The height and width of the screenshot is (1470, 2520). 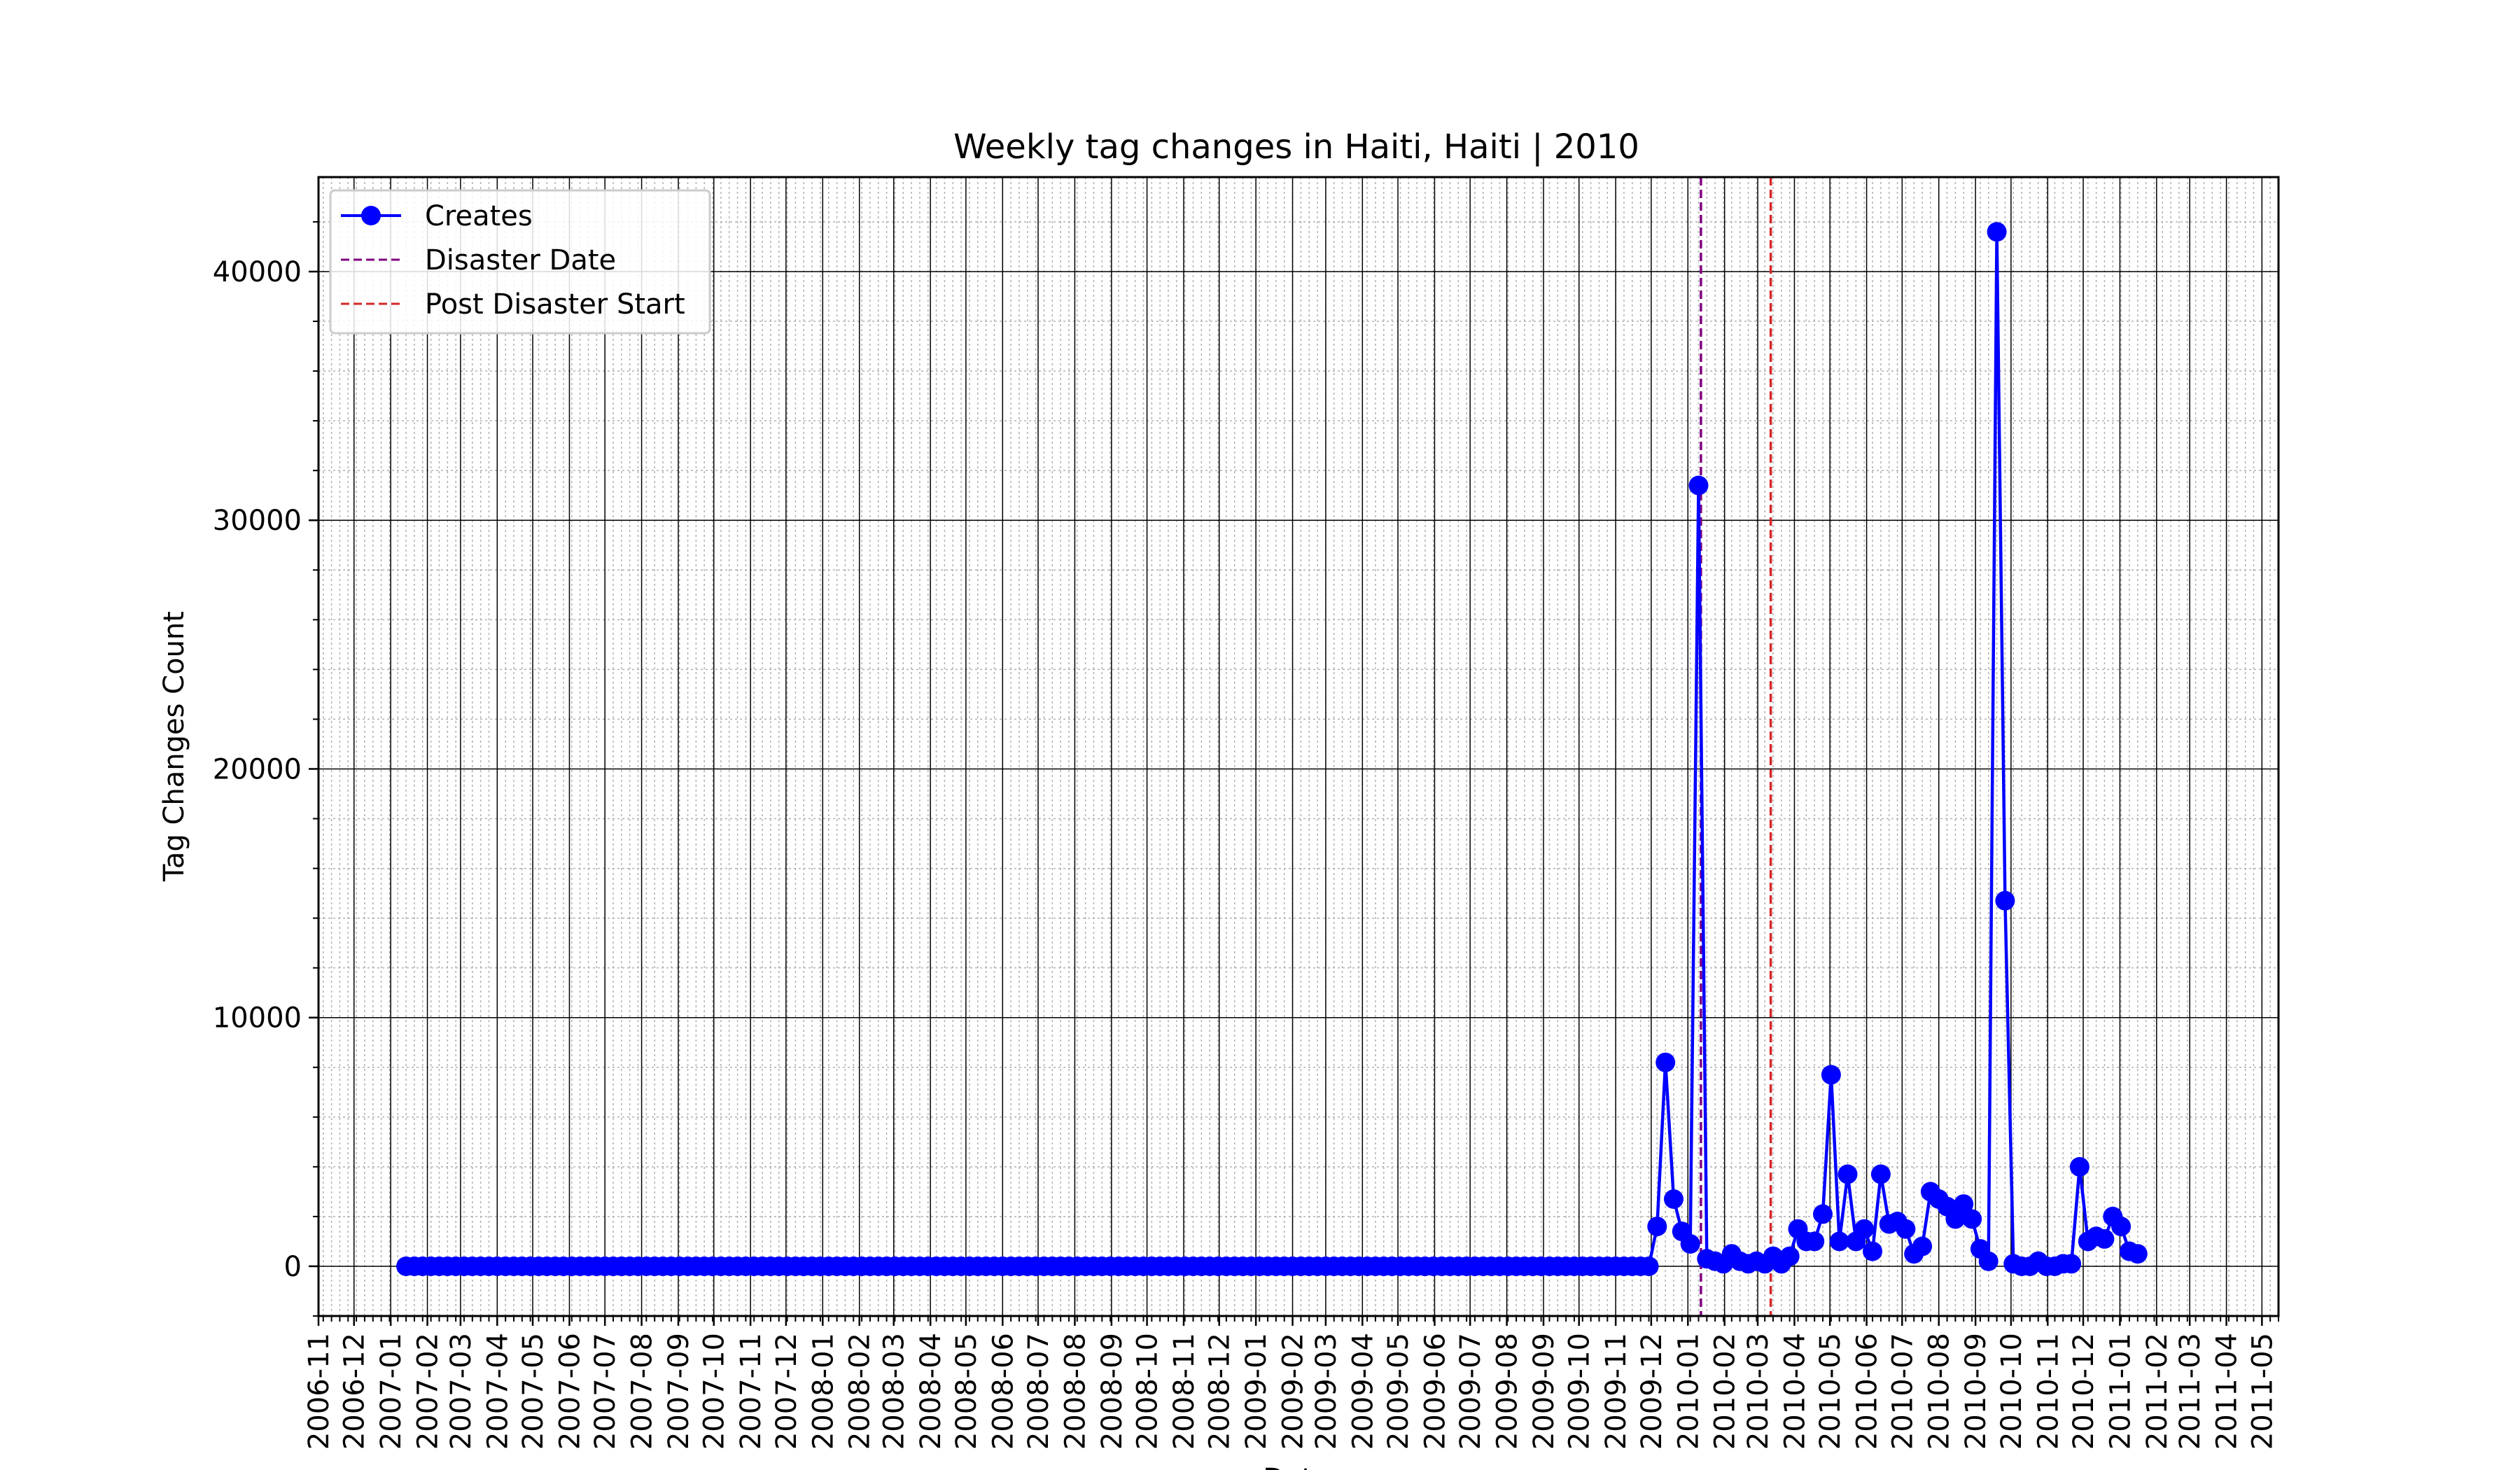 I want to click on legend-disaster-label: Disaster Date, so click(x=520, y=260).